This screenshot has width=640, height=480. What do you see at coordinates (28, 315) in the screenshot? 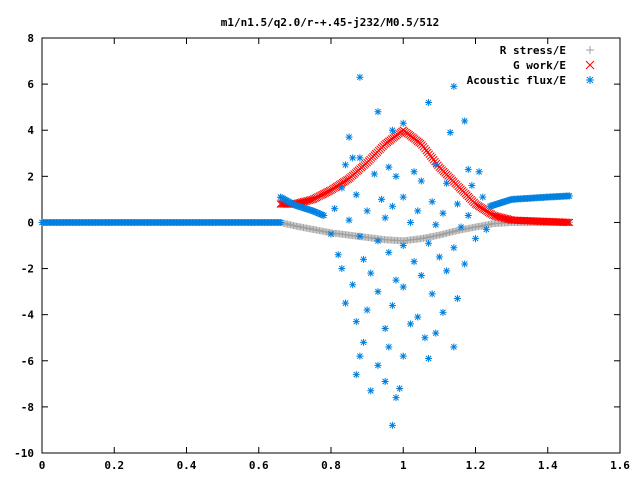
I see `y-tick-label: -4` at bounding box center [28, 315].